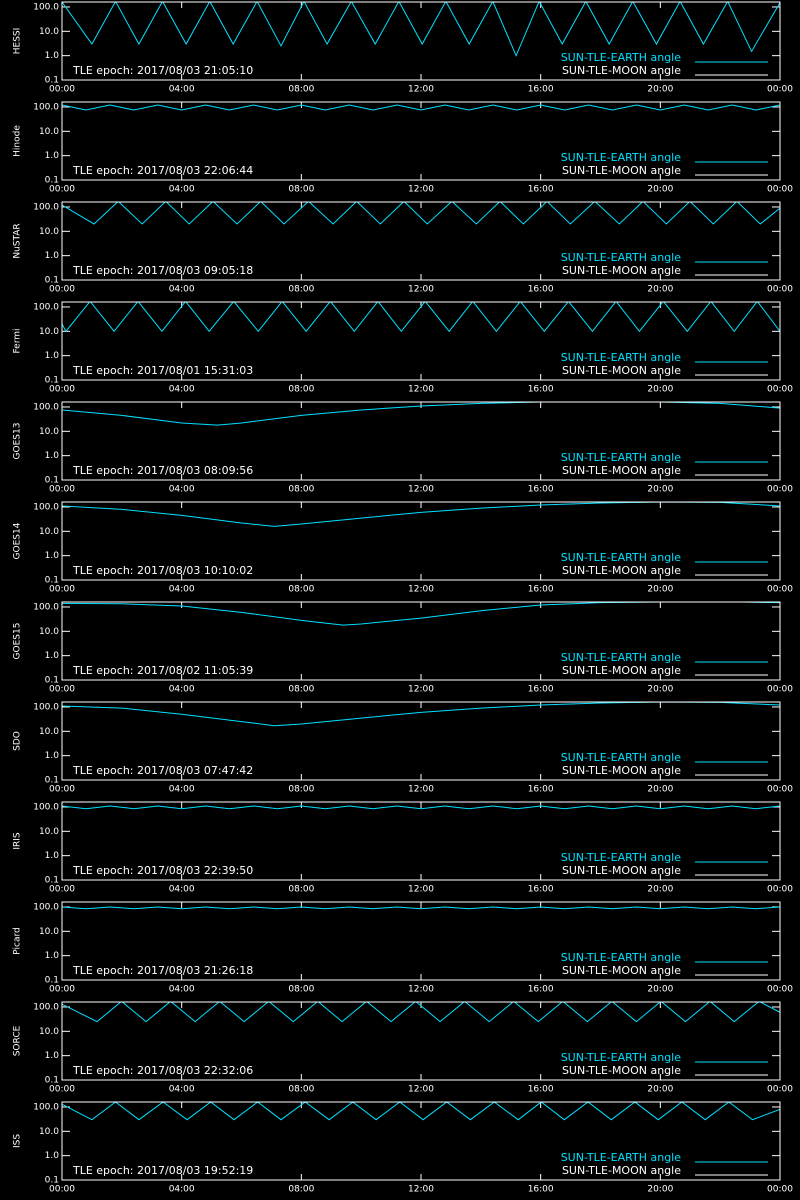 The height and width of the screenshot is (1200, 800). What do you see at coordinates (18, 940) in the screenshot?
I see `y-axis-label: Picard` at bounding box center [18, 940].